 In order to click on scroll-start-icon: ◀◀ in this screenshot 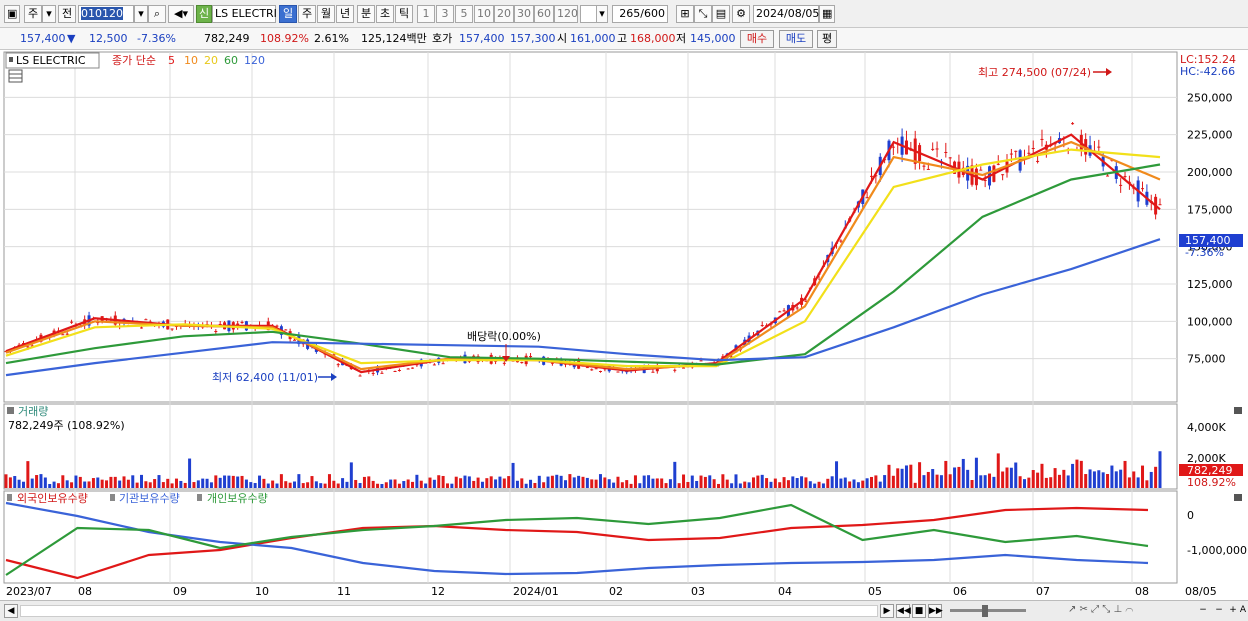, I will do `click(903, 611)`.